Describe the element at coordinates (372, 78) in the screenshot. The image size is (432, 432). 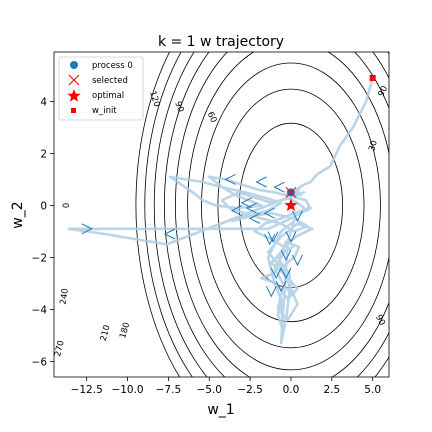
I see `winit-marker` at that location.